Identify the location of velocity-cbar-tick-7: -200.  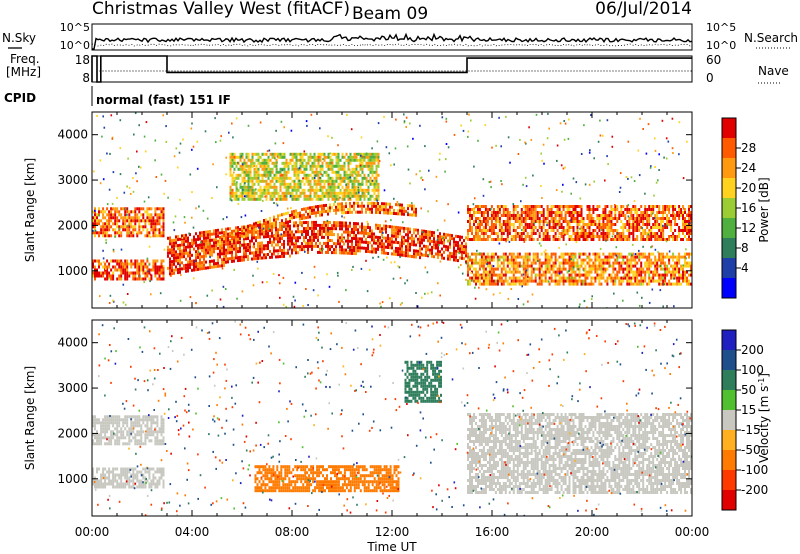
(754, 490).